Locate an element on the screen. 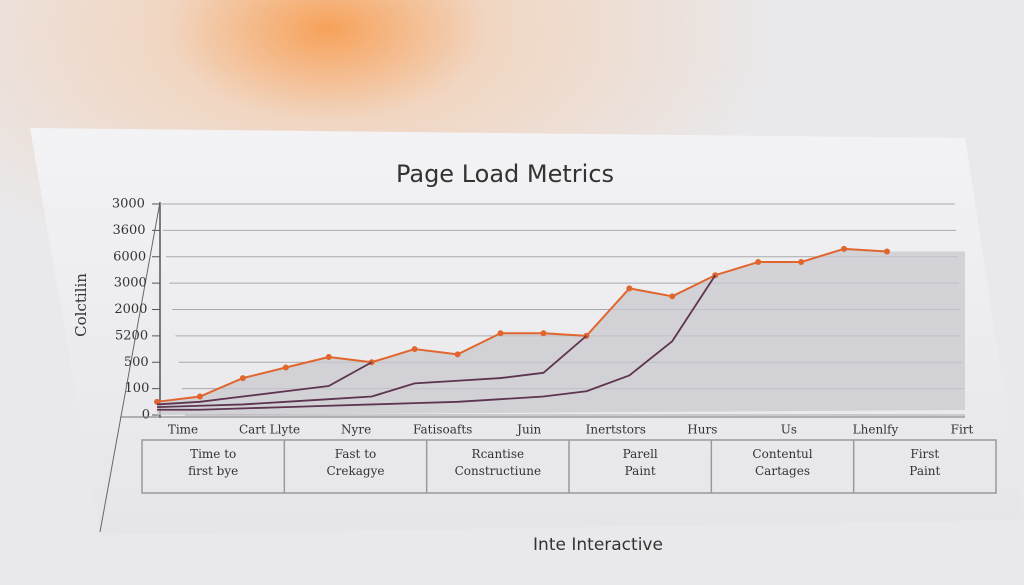  table-cell-label: First Paint is located at coordinates (924, 462).